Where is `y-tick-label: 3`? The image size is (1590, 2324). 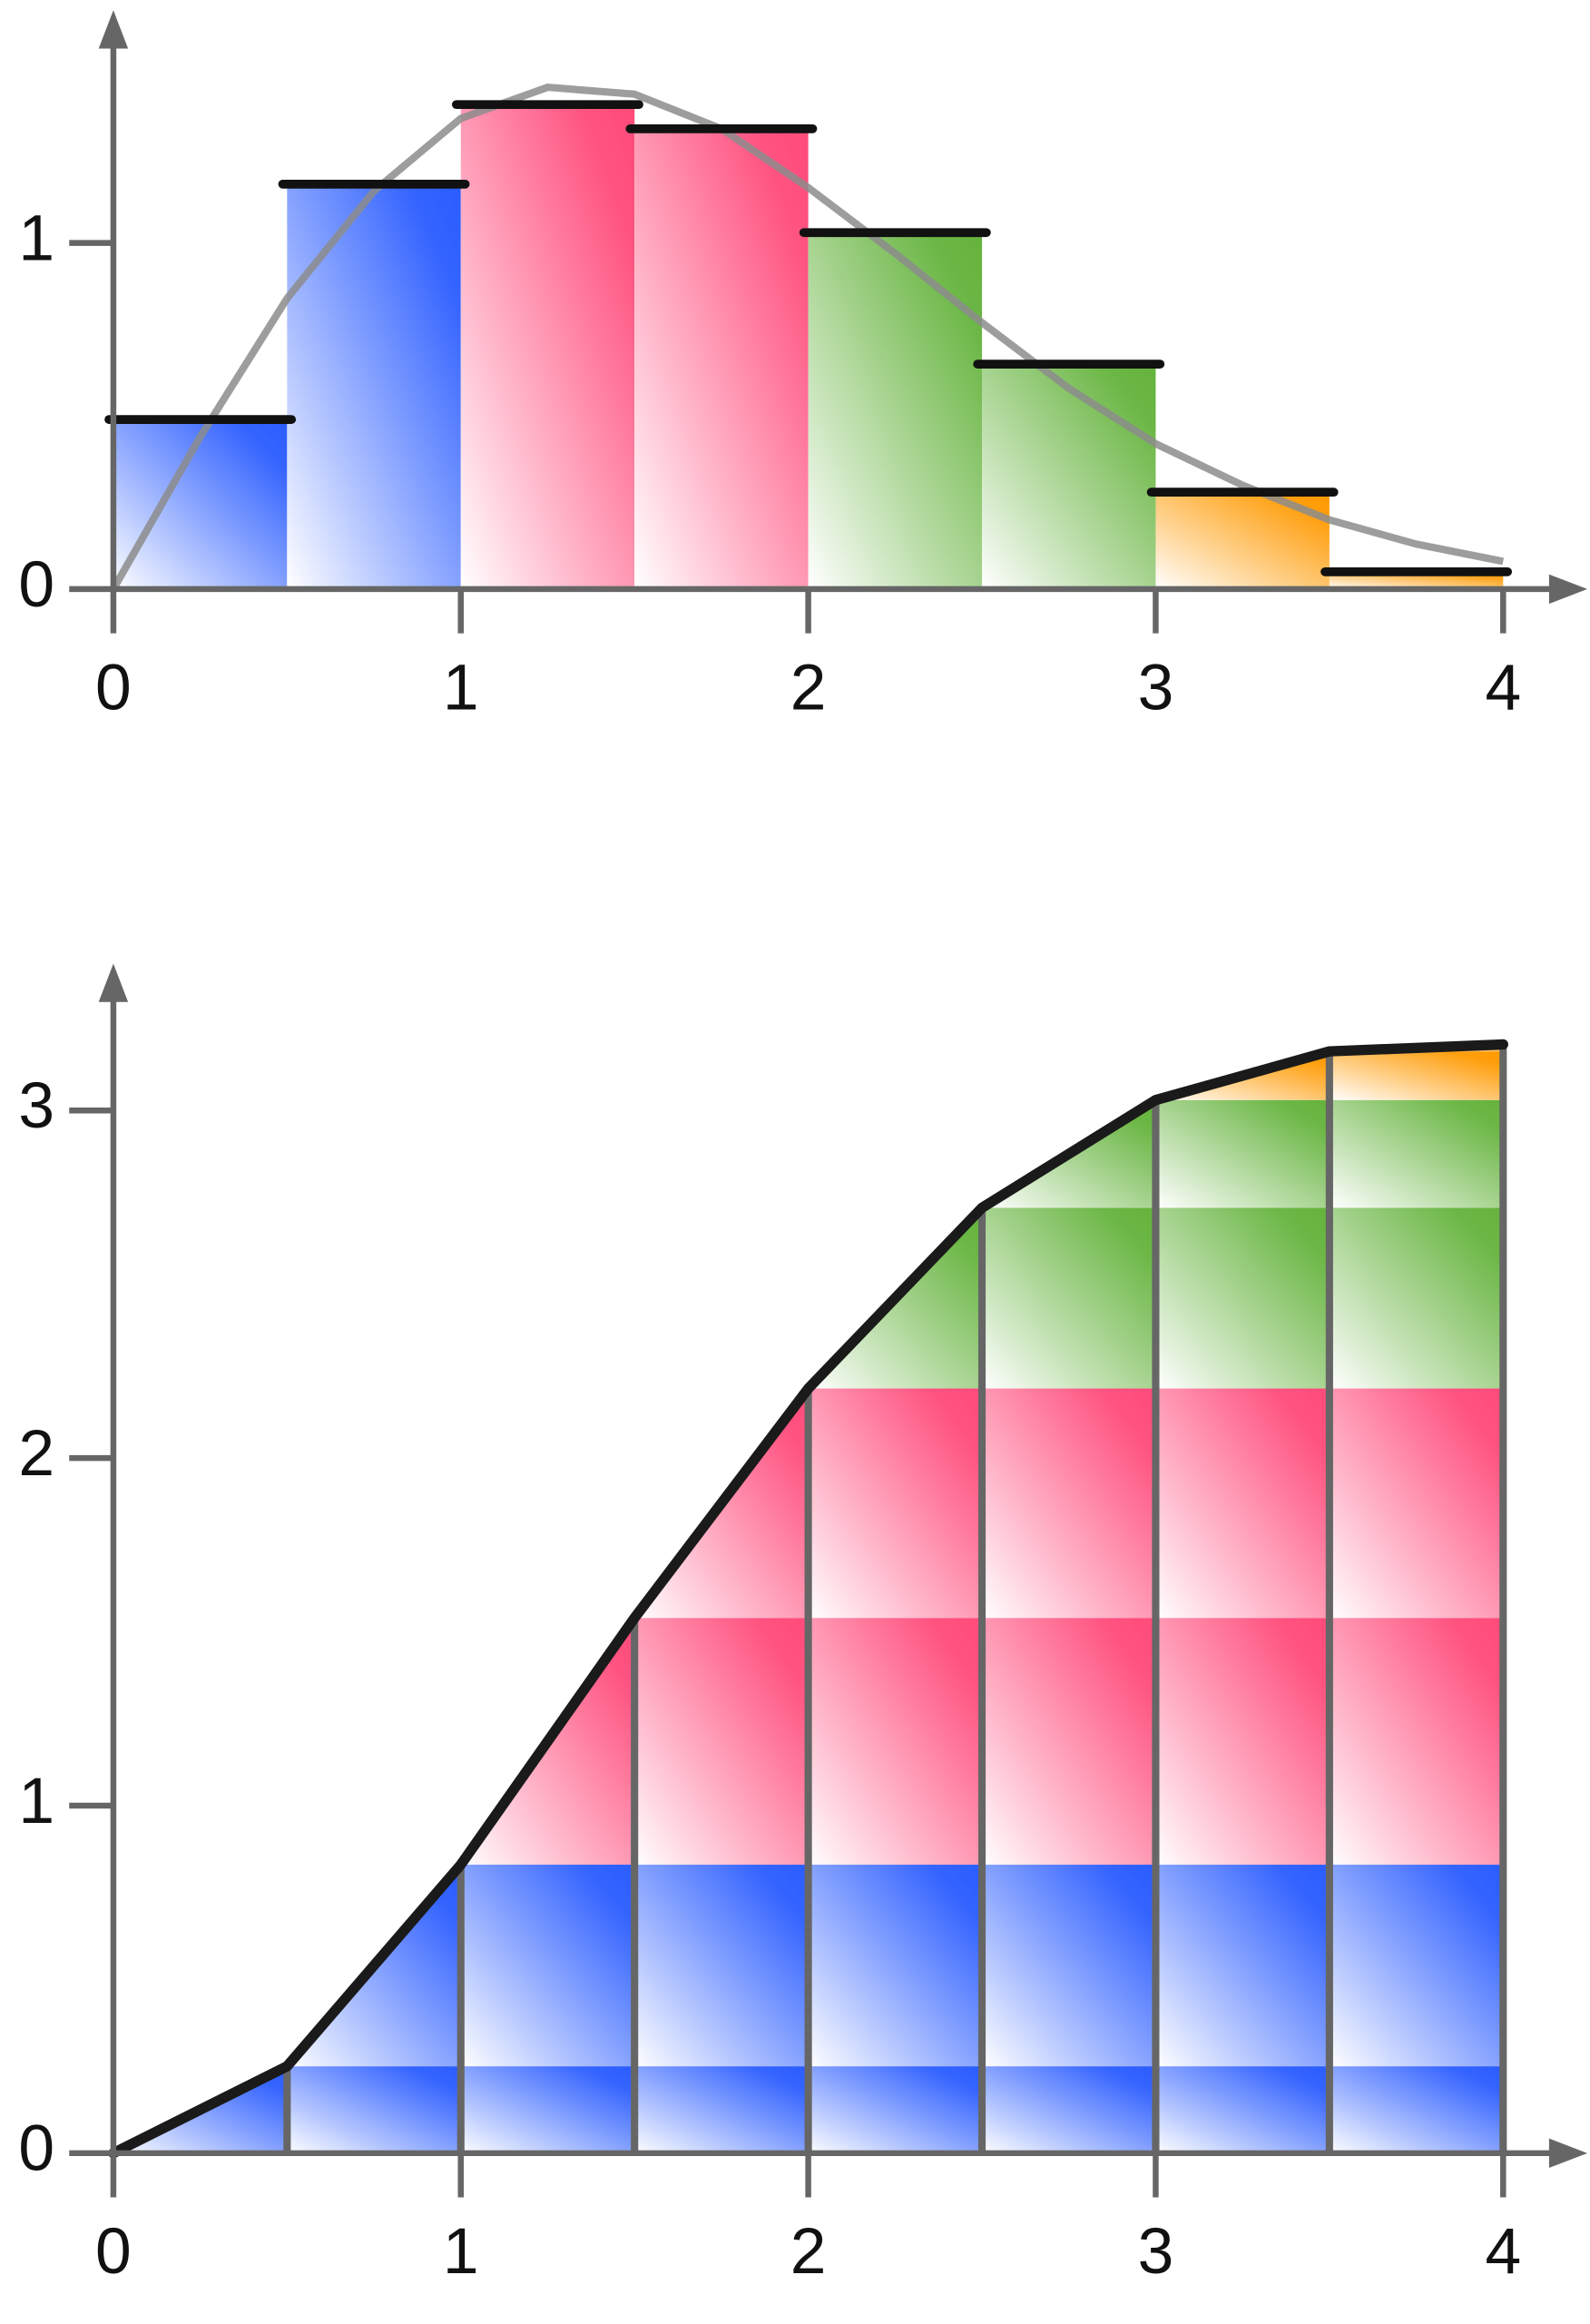
y-tick-label: 3 is located at coordinates (36, 1105).